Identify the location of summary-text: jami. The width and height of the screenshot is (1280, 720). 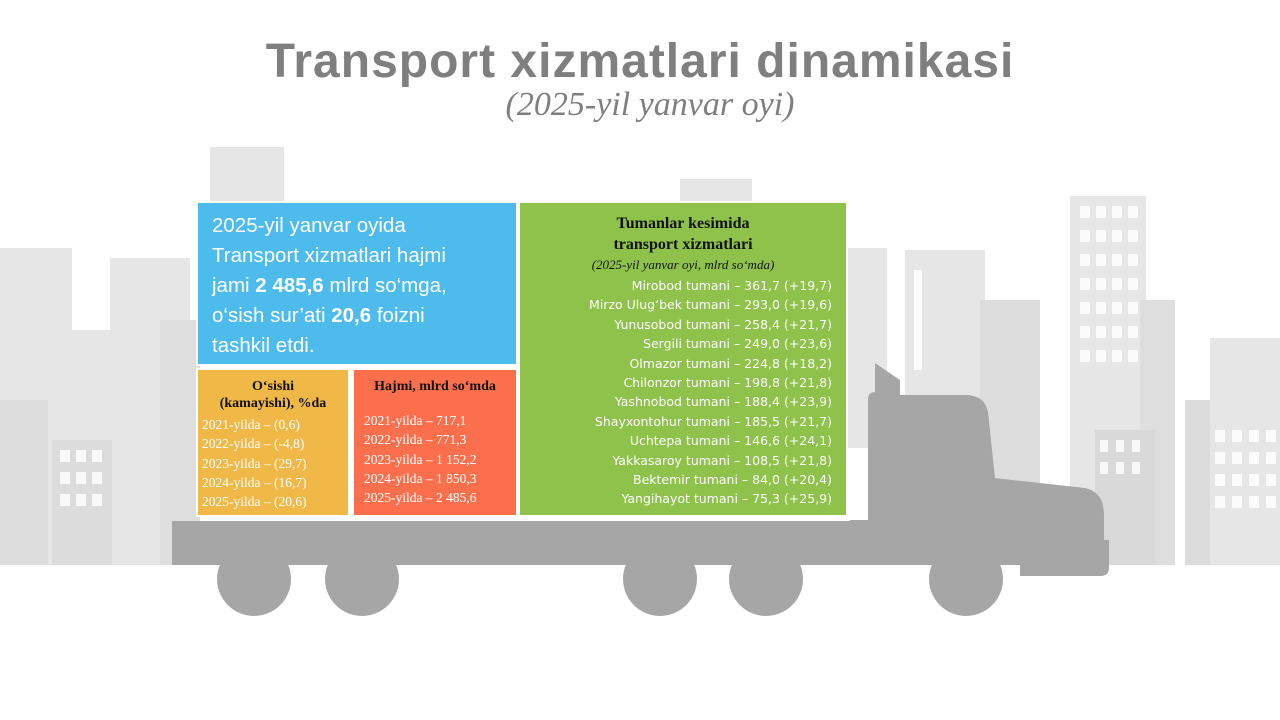
(234, 285).